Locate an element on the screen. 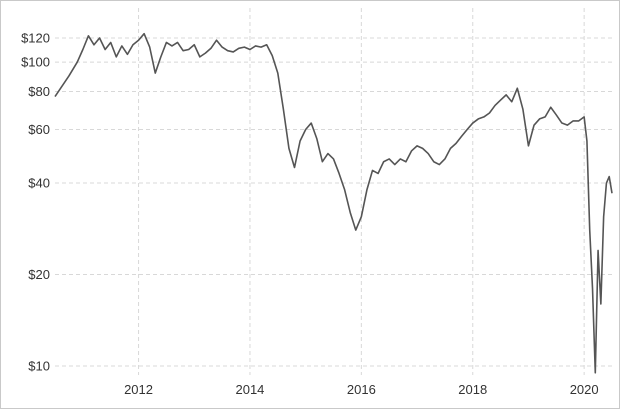 The image size is (620, 409). y-tick-label: $120 is located at coordinates (35, 38).